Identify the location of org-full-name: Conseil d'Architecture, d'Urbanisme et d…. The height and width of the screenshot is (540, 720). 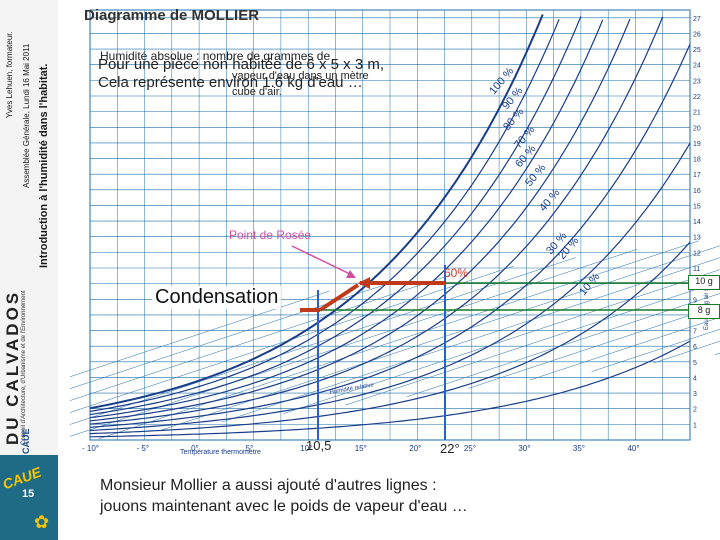
(24, 367).